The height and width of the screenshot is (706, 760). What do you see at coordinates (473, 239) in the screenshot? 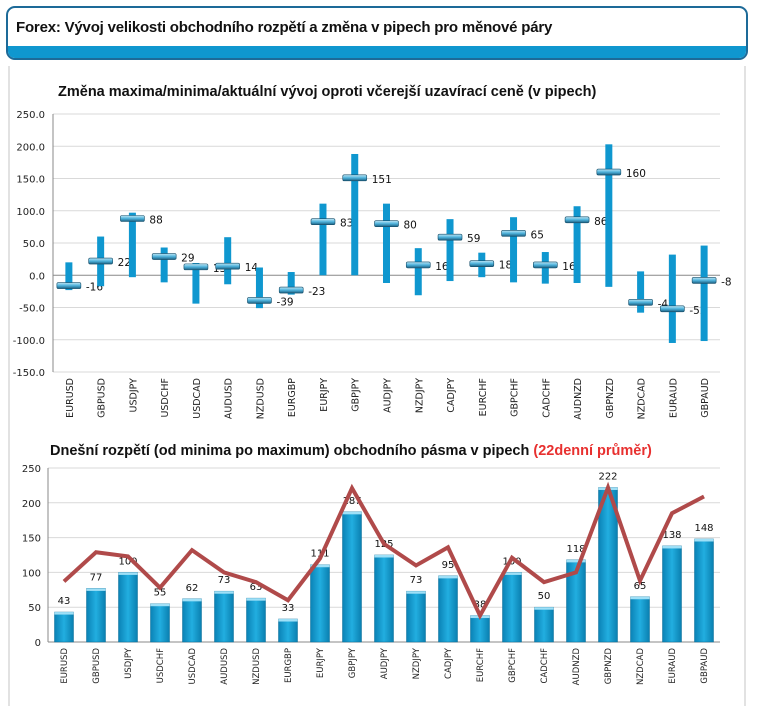
I see `data-label: 59` at bounding box center [473, 239].